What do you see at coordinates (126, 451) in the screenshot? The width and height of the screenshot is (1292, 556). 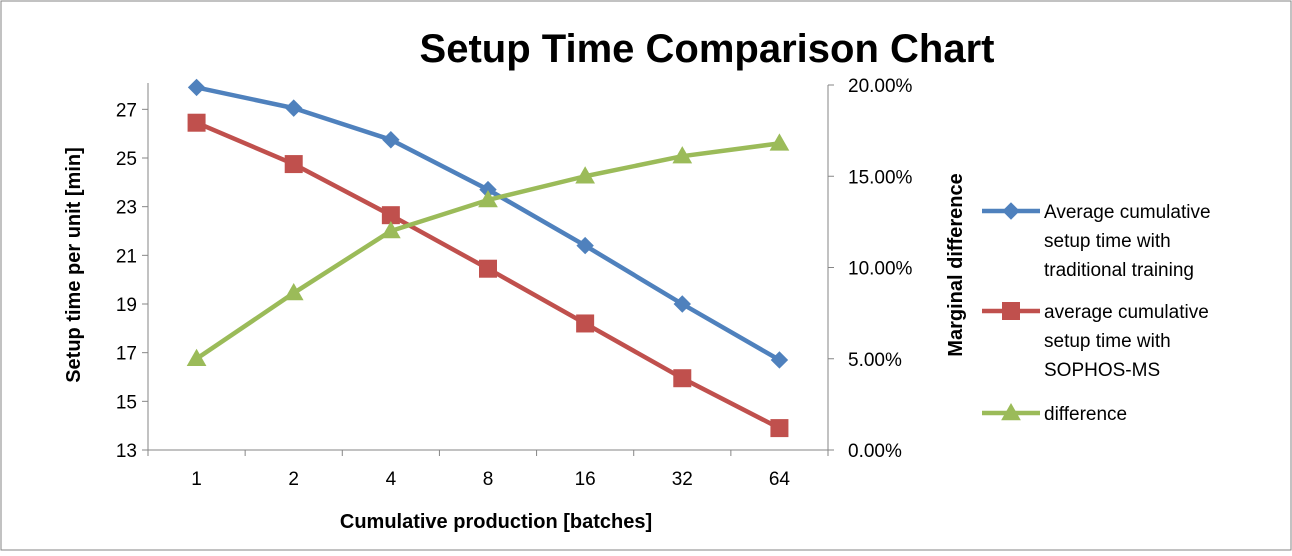 I see `y-tick-label: 13` at bounding box center [126, 451].